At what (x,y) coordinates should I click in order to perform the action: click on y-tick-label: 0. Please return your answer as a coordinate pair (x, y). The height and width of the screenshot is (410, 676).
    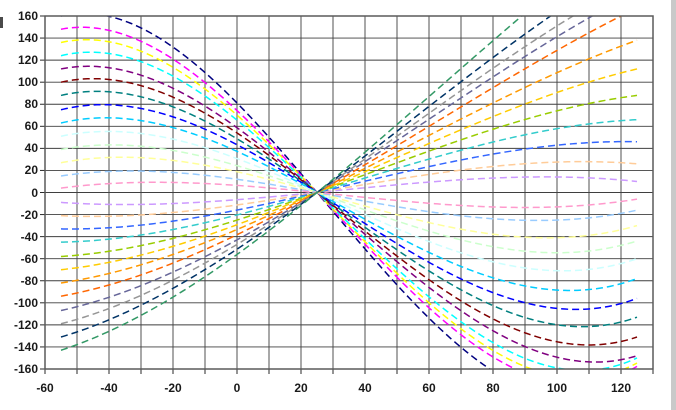
    Looking at the image, I should click on (34, 193).